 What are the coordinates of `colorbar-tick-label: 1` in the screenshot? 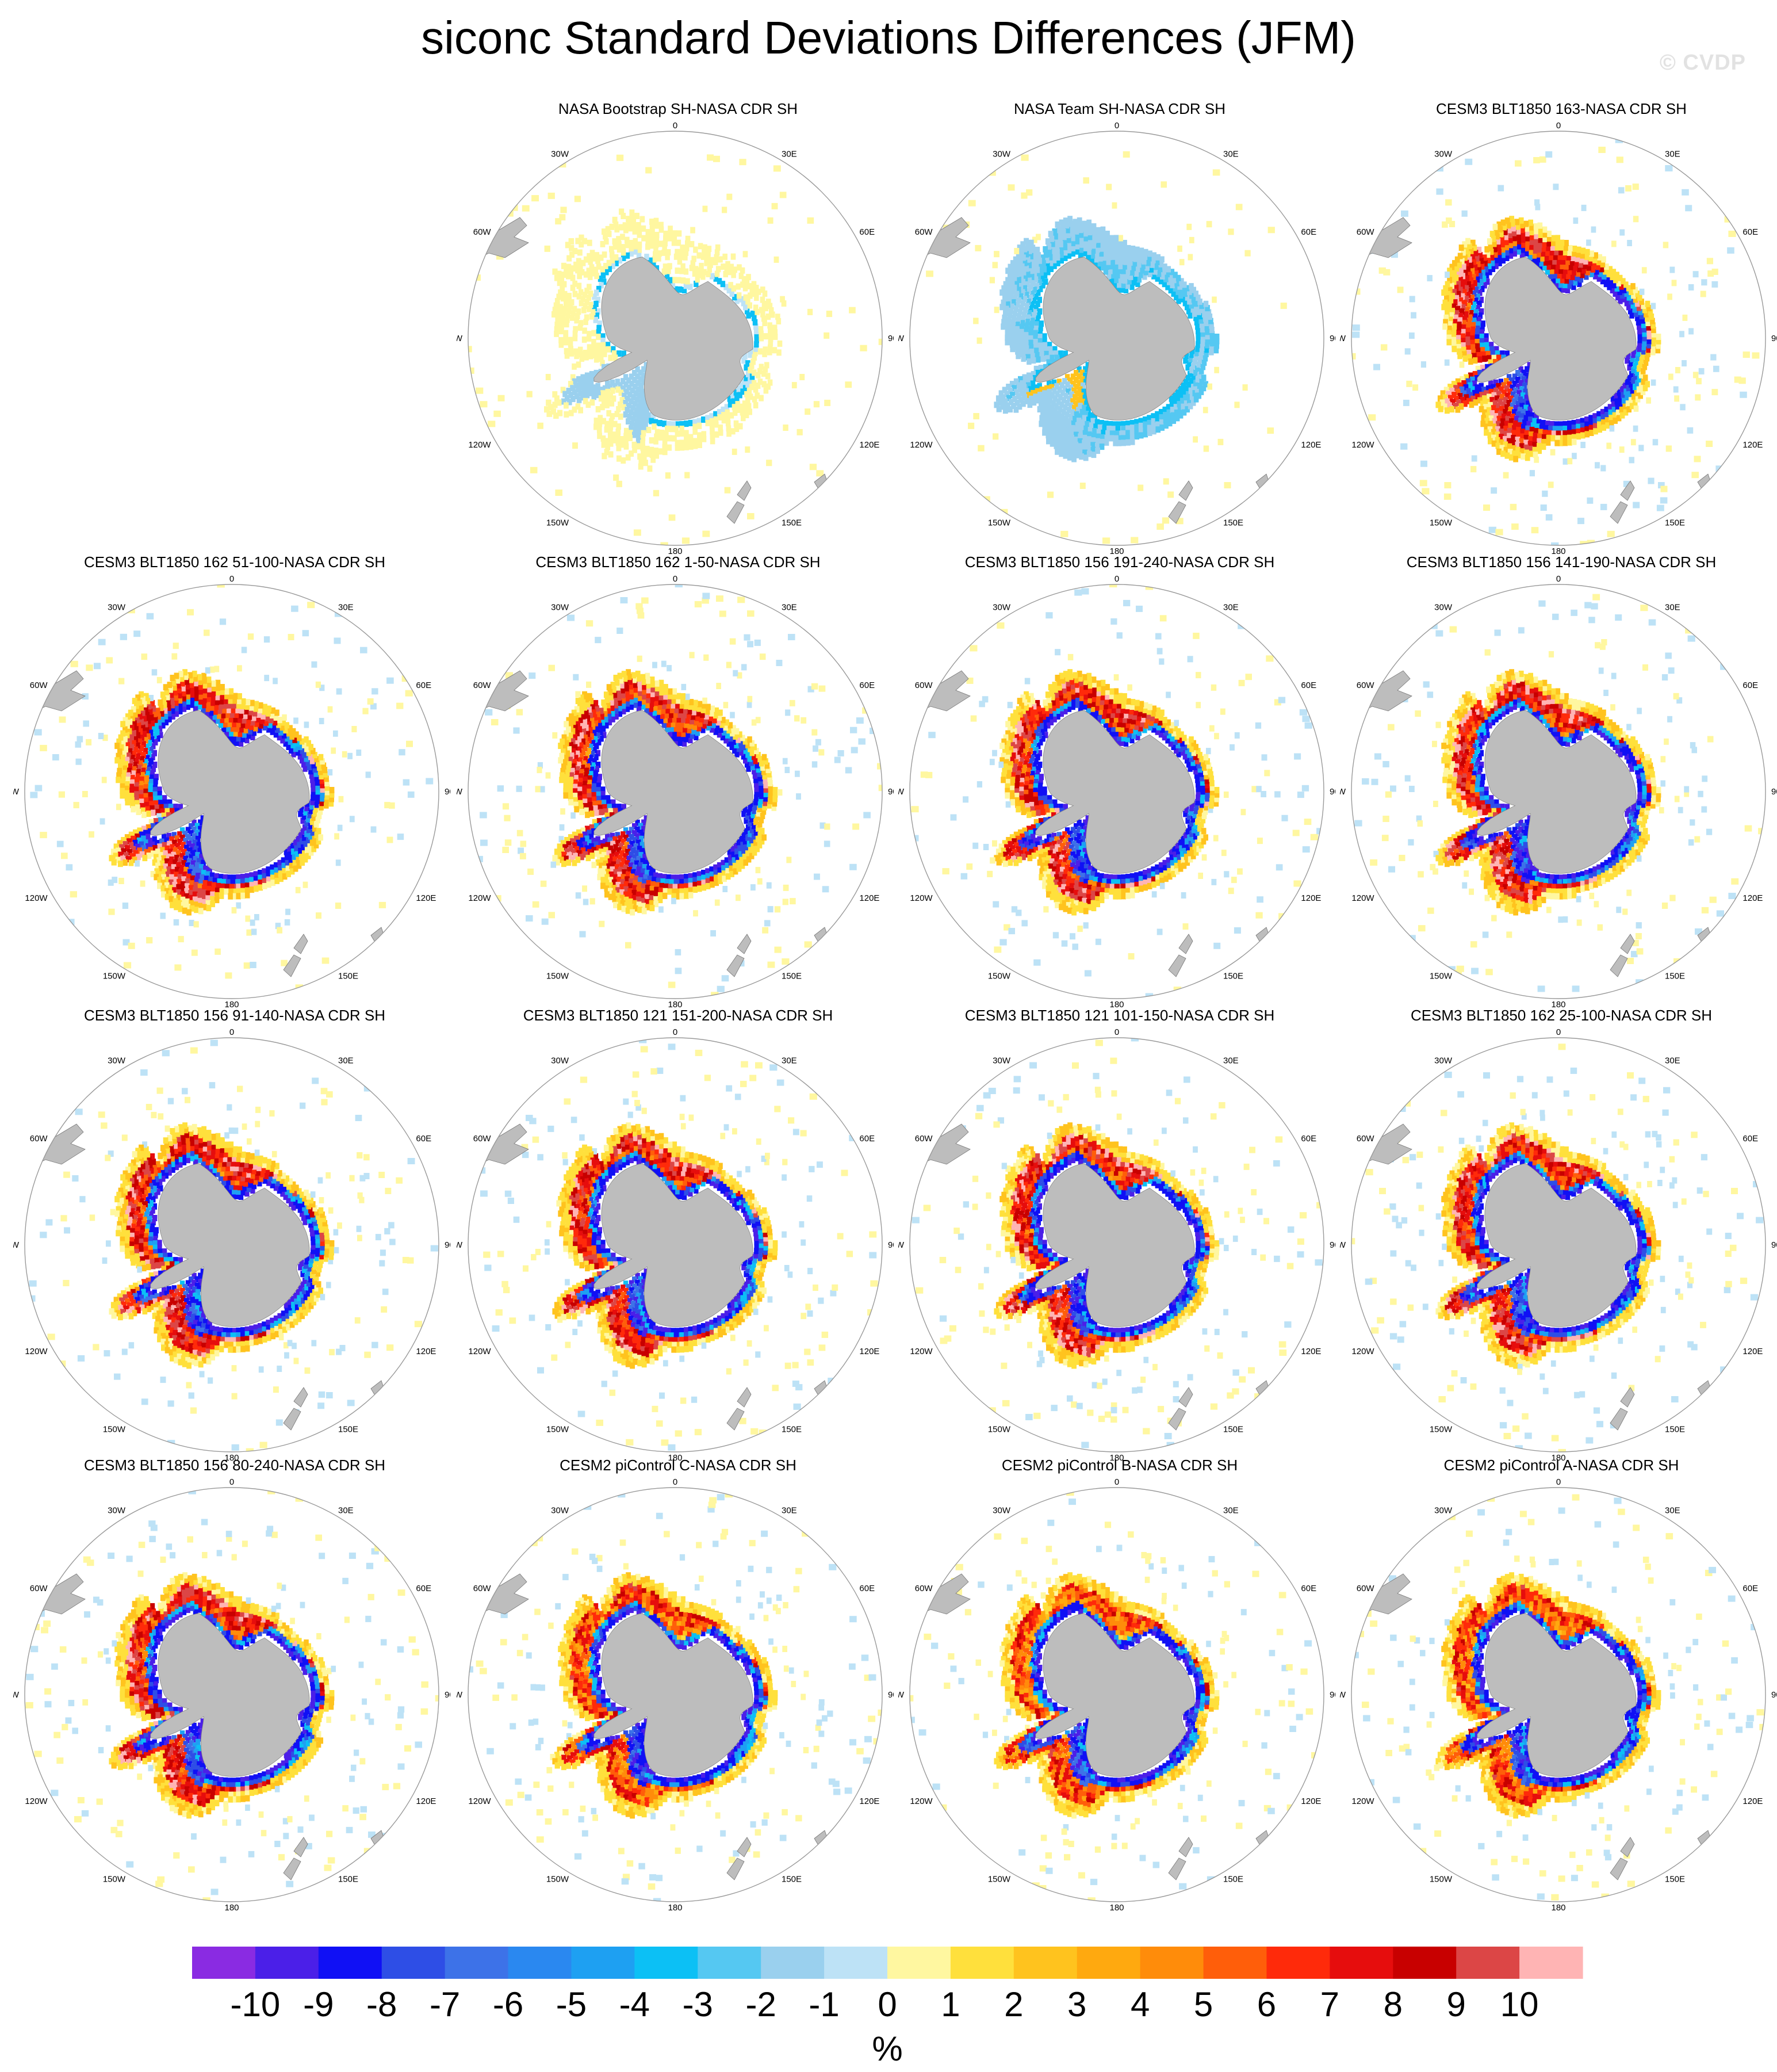 It's located at (950, 2005).